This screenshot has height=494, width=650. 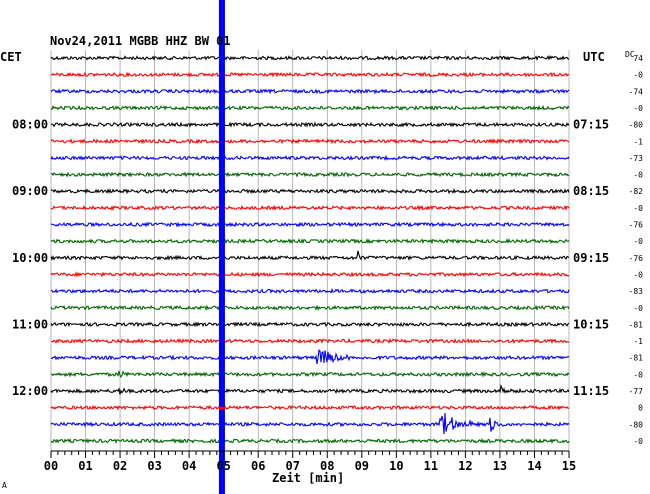 I want to click on x-tick-label: 15, so click(x=569, y=466).